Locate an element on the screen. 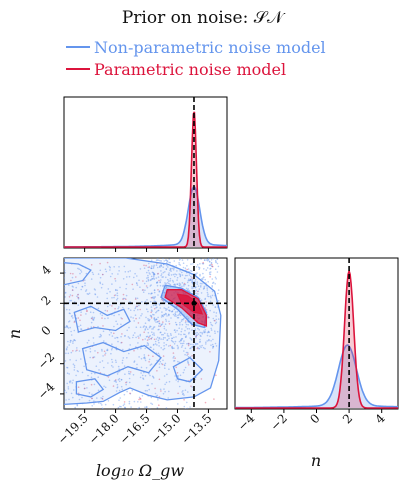 The width and height of the screenshot is (405, 490). joint-xtick-label: −18.0 is located at coordinates (104, 429).